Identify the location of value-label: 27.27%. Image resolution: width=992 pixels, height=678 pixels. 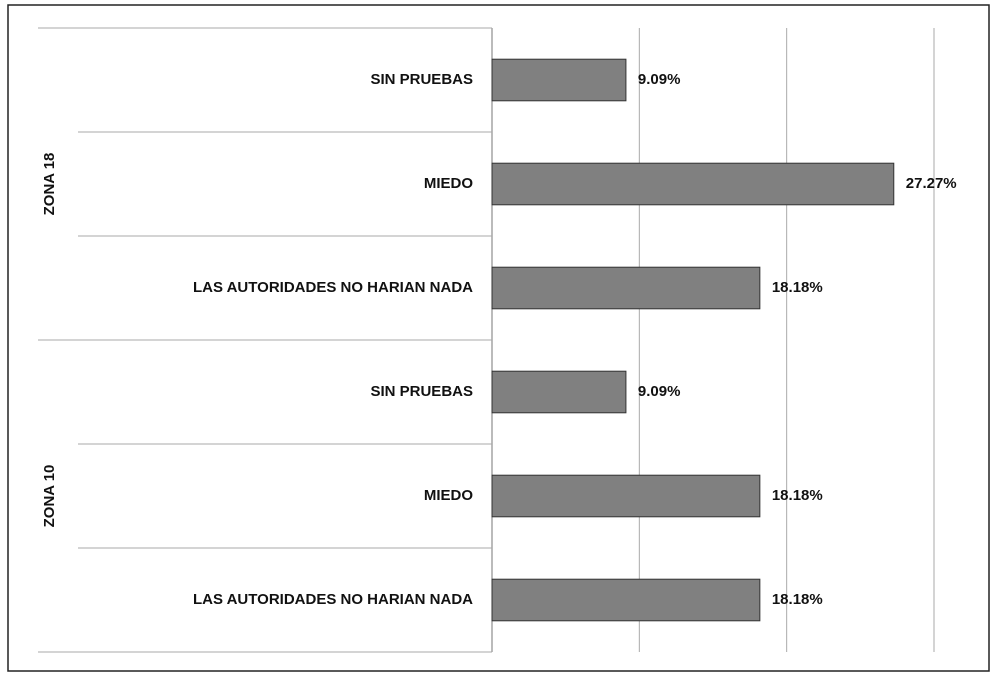
(931, 183).